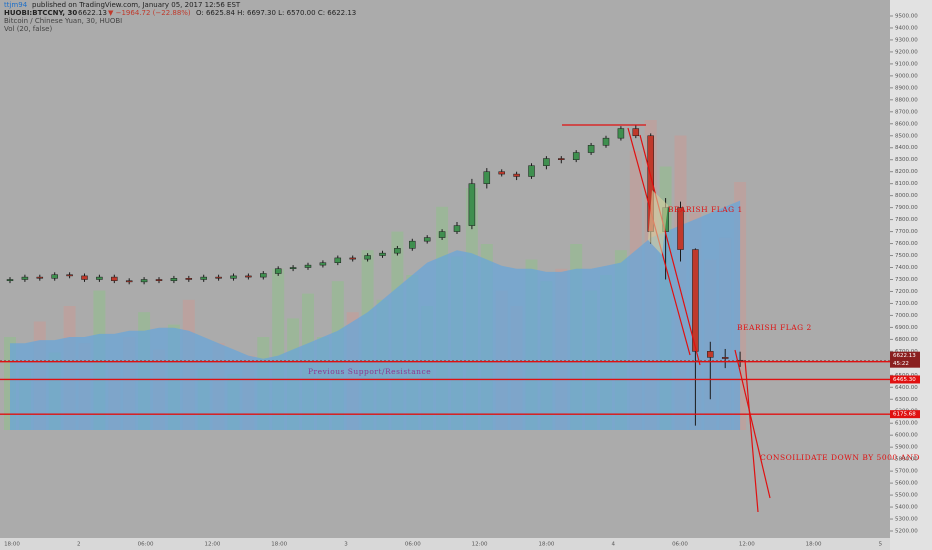 This screenshot has height=550, width=932. I want to click on y-tick-label: 7400.00, so click(906, 268).